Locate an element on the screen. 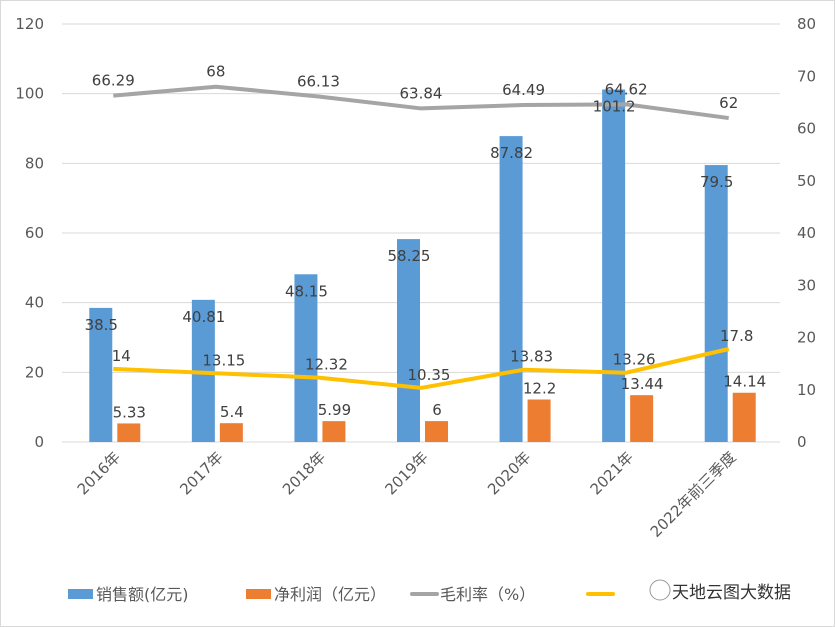 The height and width of the screenshot is (627, 835). net-margin-line is located at coordinates (421, 368).